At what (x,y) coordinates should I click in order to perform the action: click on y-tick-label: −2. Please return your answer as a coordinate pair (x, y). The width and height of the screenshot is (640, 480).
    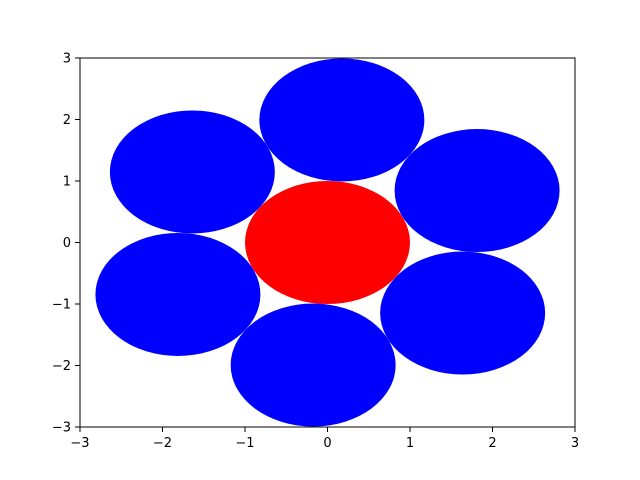
    Looking at the image, I should click on (61, 366).